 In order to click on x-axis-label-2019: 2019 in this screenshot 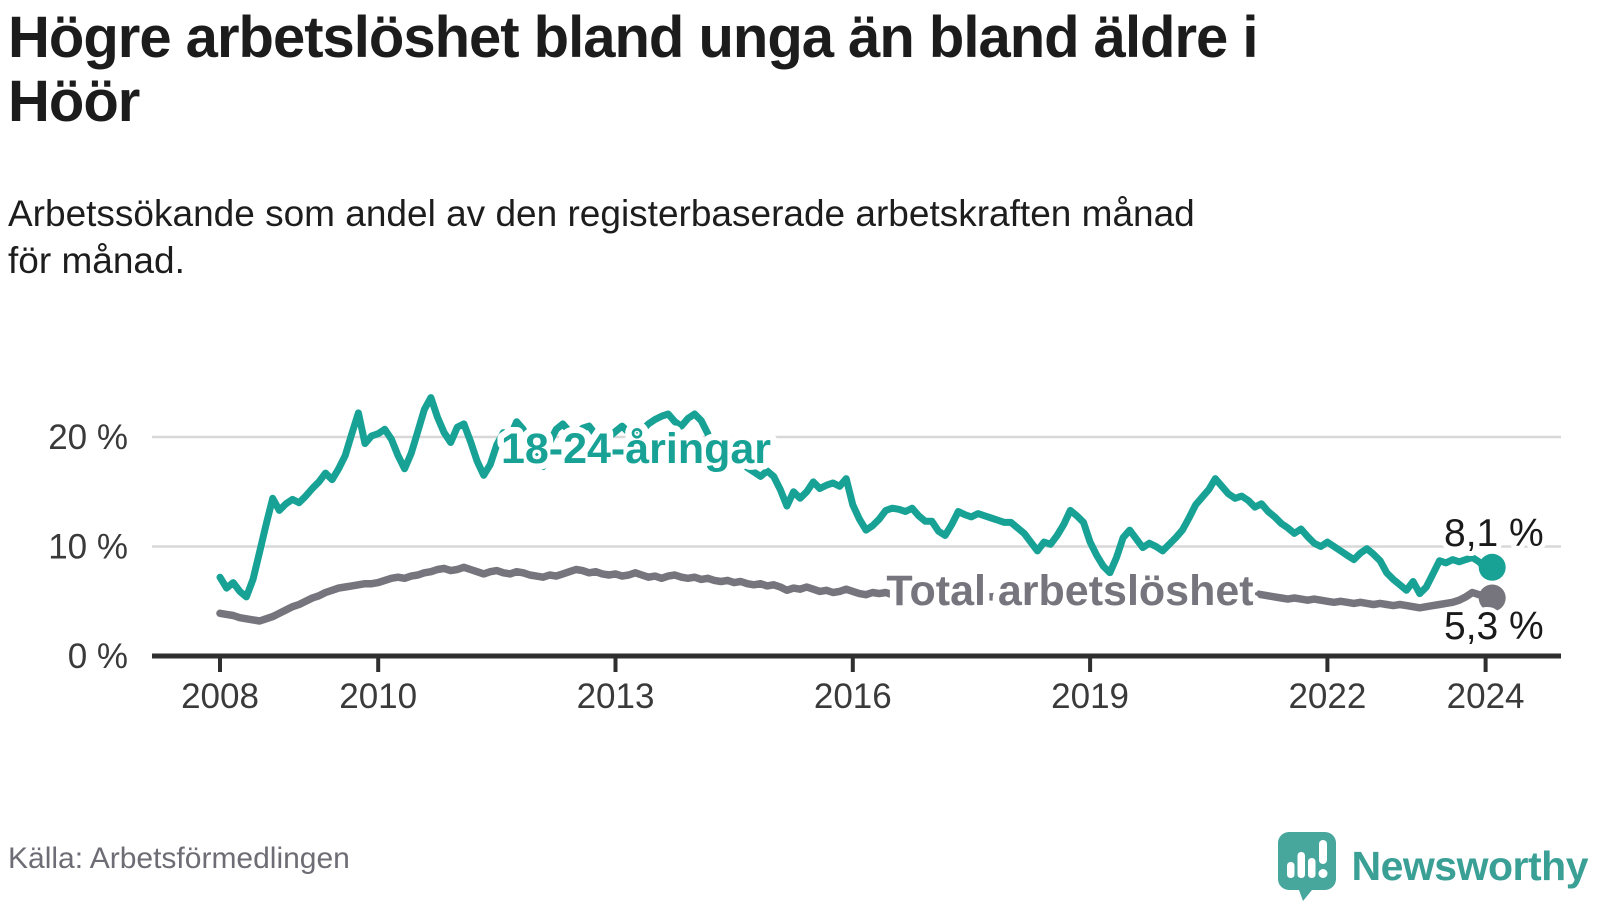, I will do `click(1090, 696)`.